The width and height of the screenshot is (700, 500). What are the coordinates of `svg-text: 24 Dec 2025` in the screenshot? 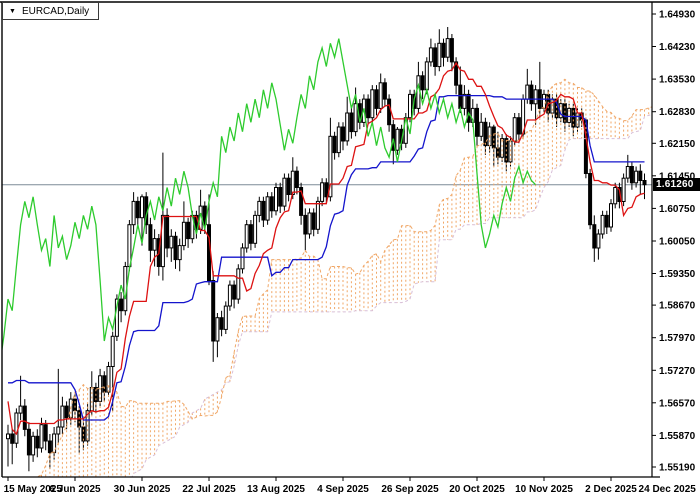 It's located at (668, 489).